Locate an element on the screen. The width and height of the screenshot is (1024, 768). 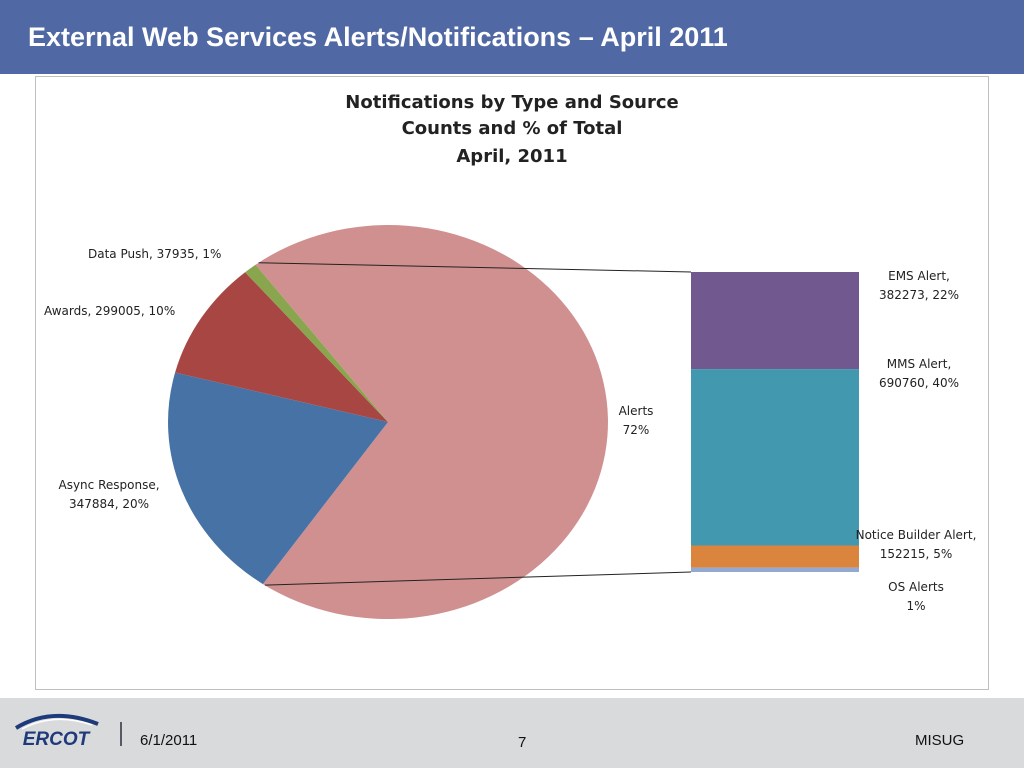
bar-label-notice-builder-alert-line-1: Notice Builder Alert, is located at coordinates (916, 535).